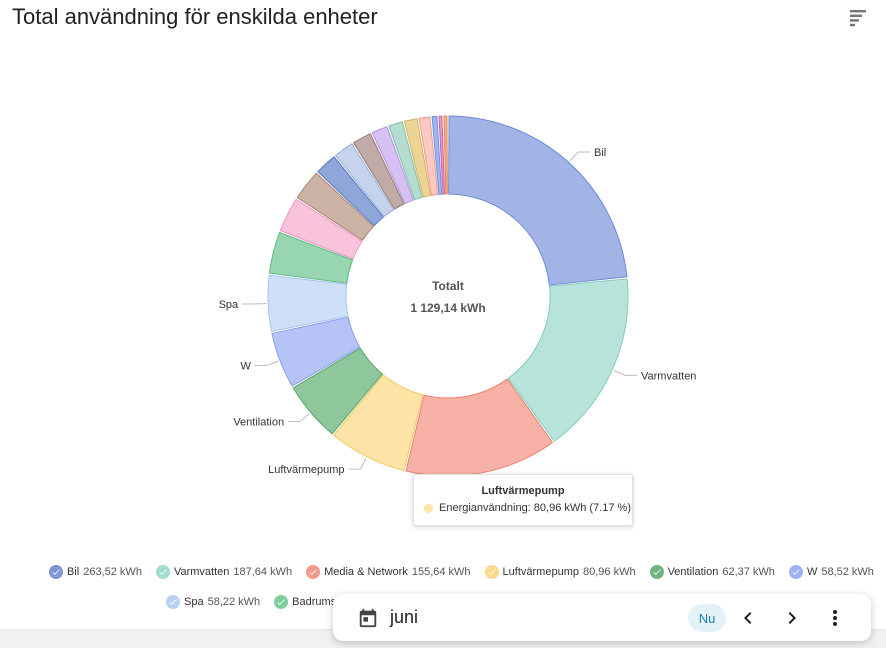  Describe the element at coordinates (306, 470) in the screenshot. I see `slice-label: Luftvärmepump` at that location.